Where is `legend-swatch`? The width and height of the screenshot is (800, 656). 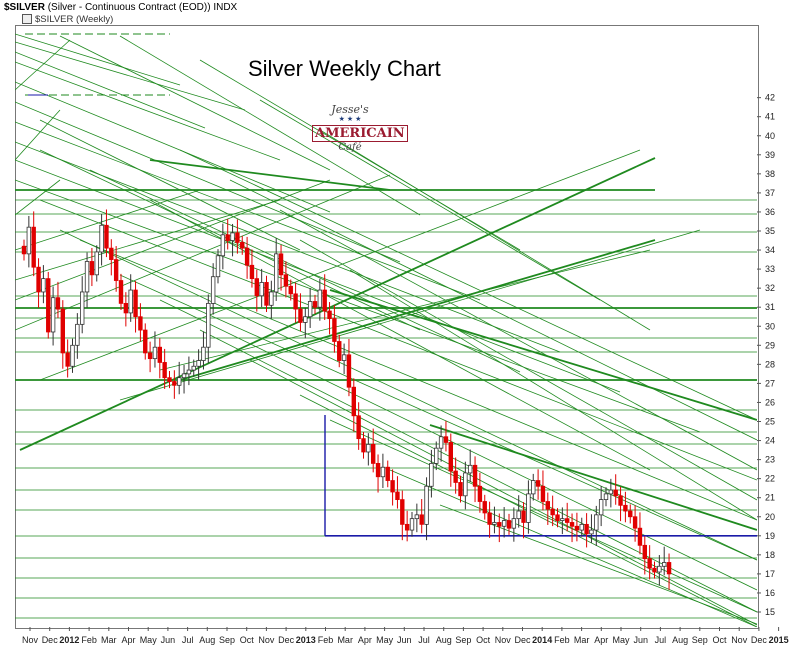 legend-swatch is located at coordinates (27, 19).